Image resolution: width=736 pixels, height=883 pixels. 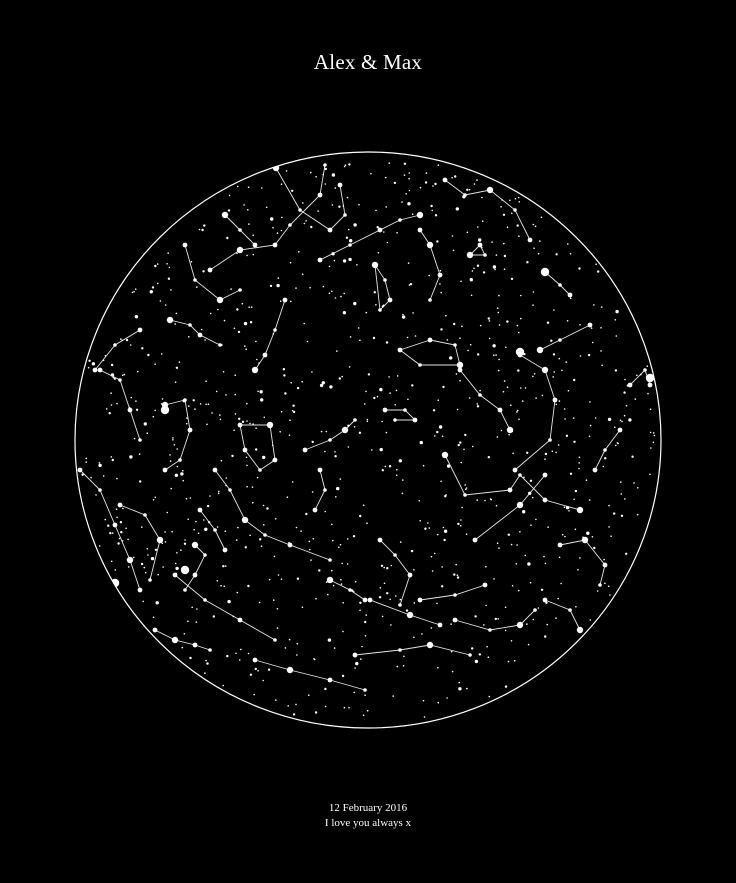 I want to click on bright-star, so click(x=185, y=570).